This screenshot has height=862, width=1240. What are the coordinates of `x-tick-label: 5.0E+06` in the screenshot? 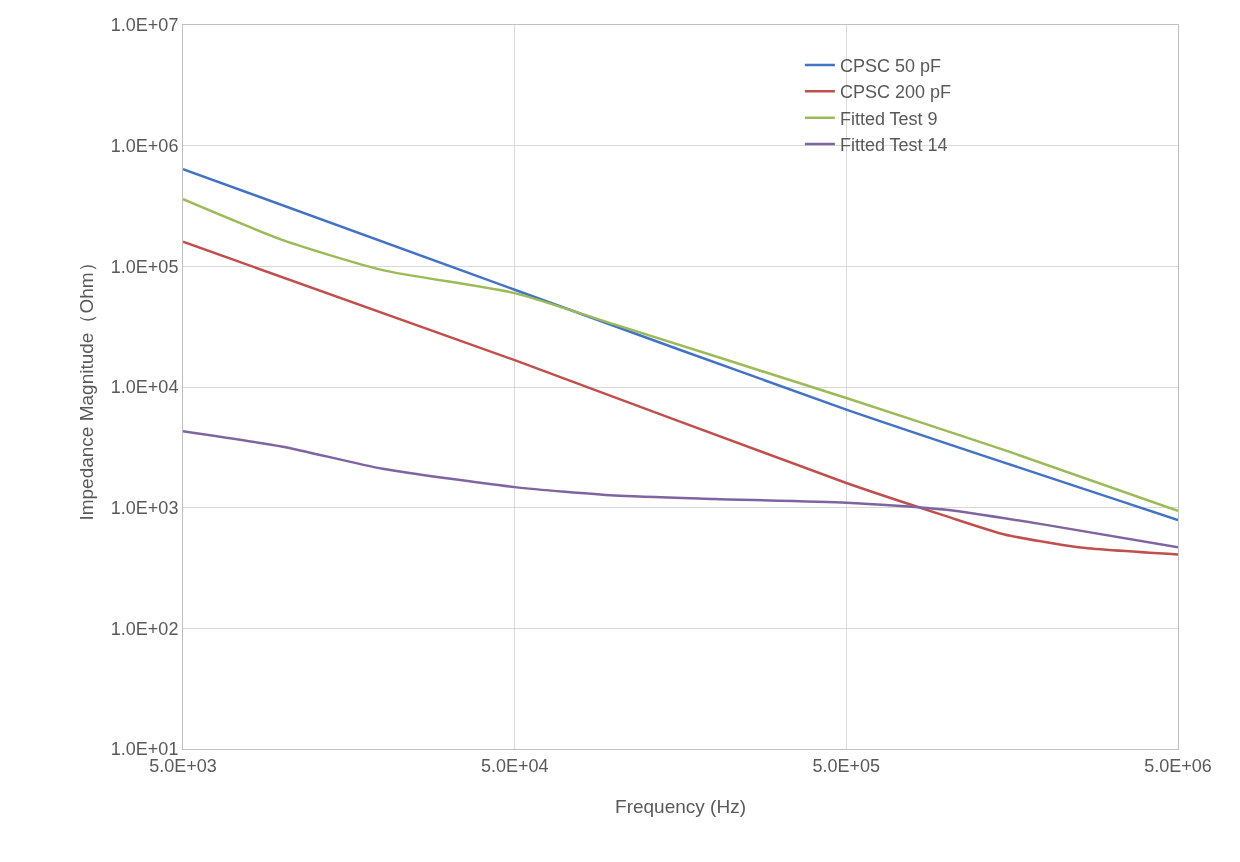 It's located at (1178, 765).